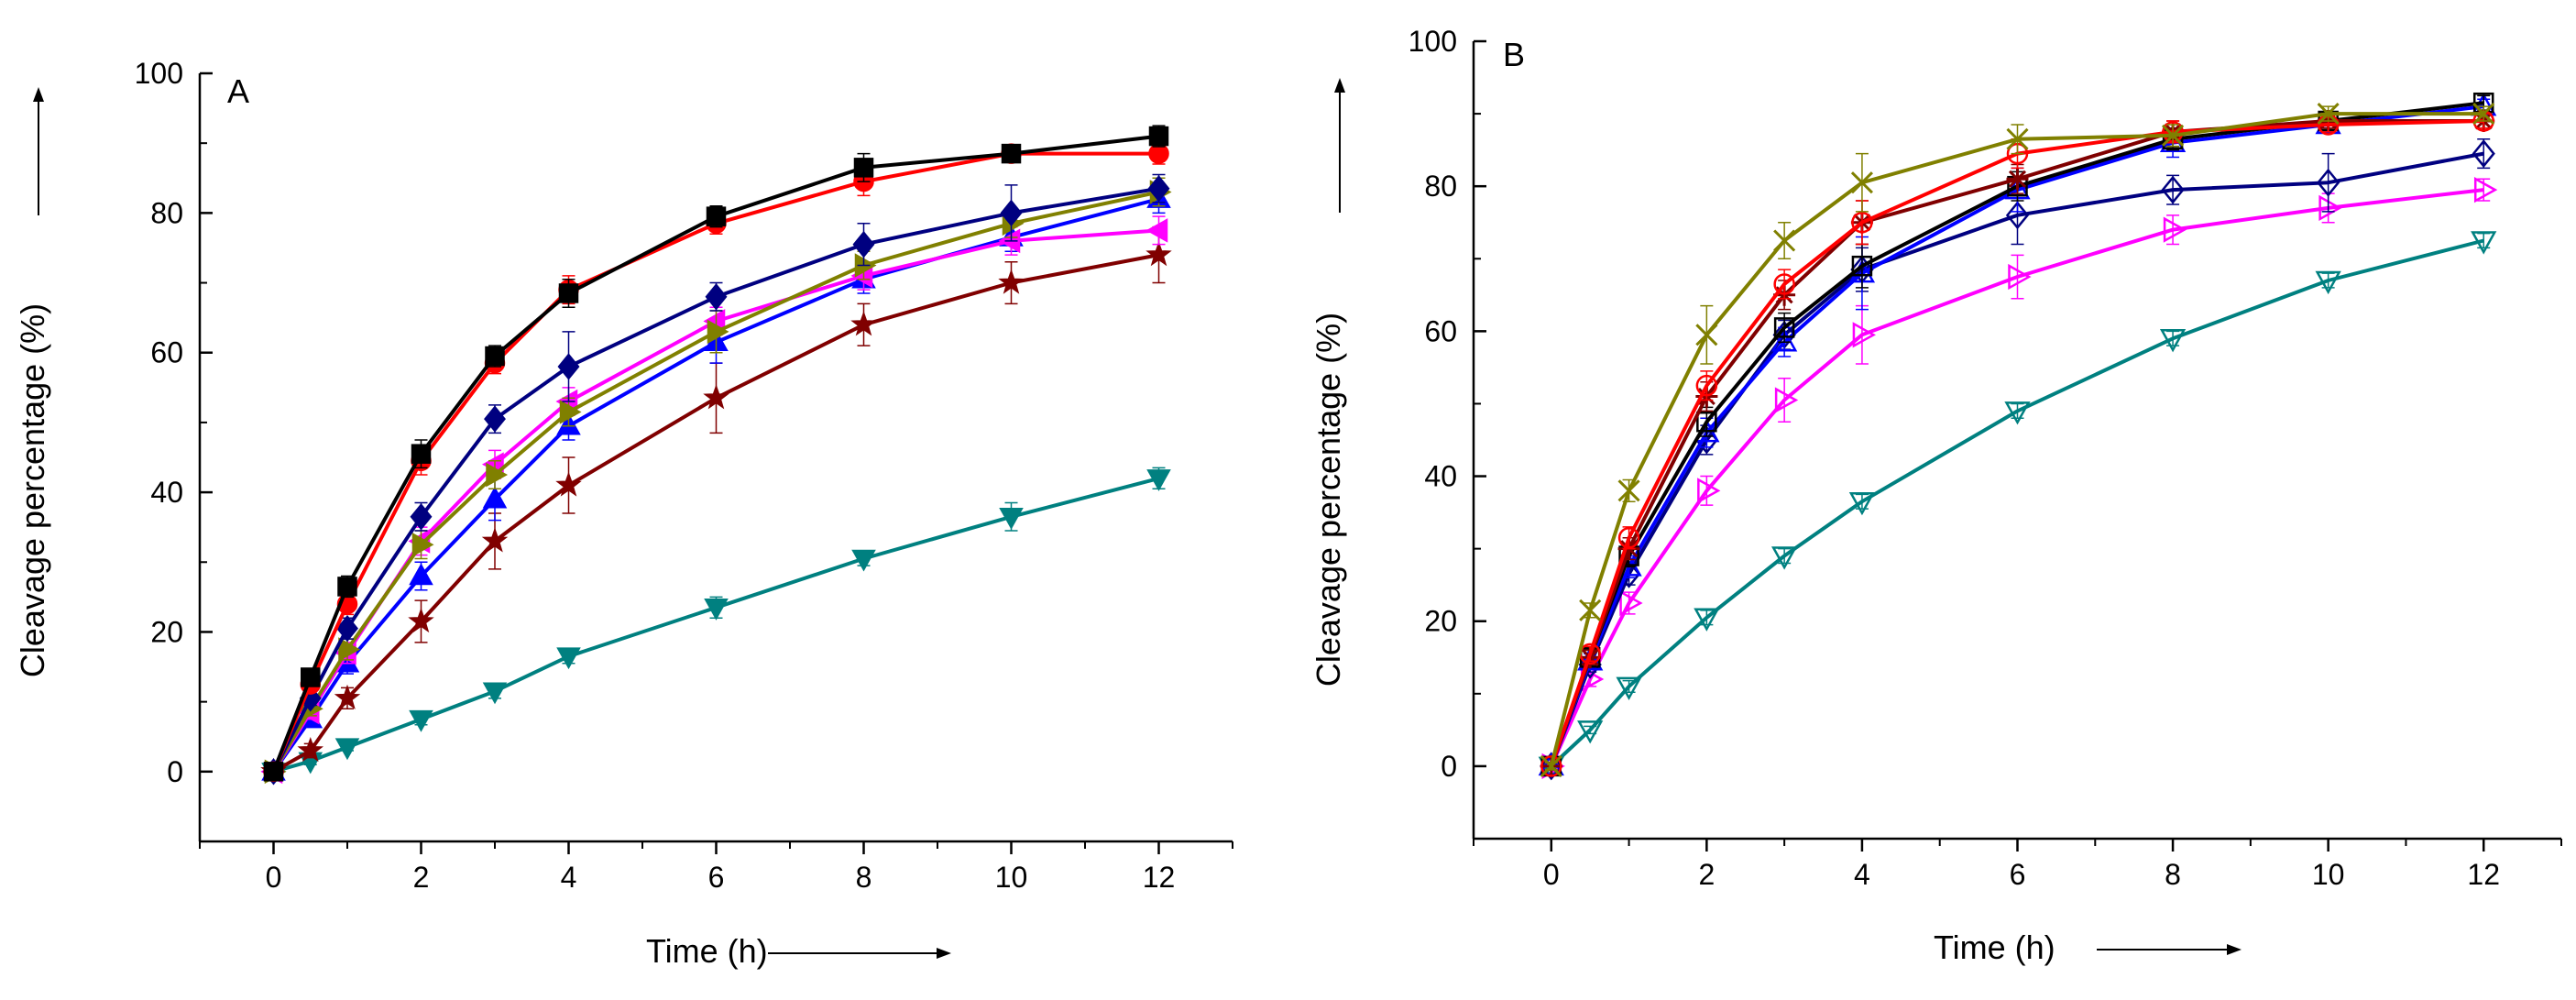 The image size is (2576, 1000). I want to click on panel-a-series-down-triangle, so click(716, 626).